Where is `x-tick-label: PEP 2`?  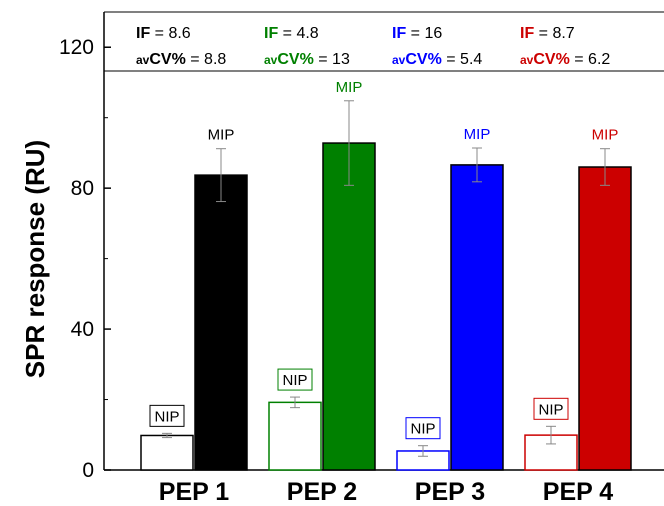 x-tick-label: PEP 2 is located at coordinates (322, 492).